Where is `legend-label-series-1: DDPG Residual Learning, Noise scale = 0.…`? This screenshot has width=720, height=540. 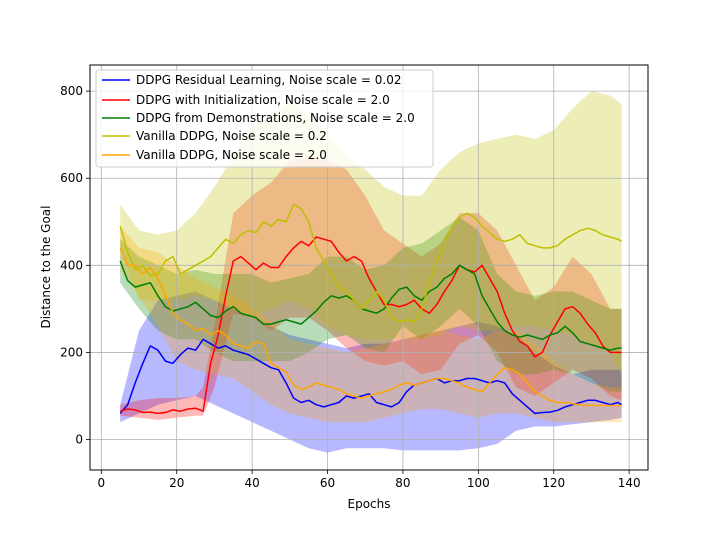 legend-label-series-1: DDPG Residual Learning, Noise scale = 0.… is located at coordinates (268, 80).